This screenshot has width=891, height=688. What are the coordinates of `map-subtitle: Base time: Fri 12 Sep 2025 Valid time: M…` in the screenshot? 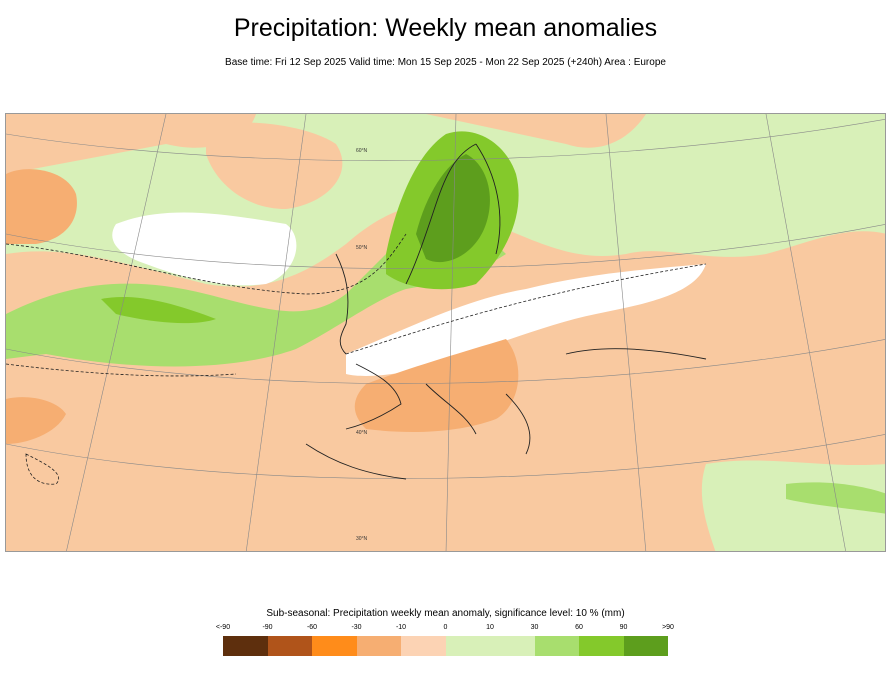 It's located at (445, 62).